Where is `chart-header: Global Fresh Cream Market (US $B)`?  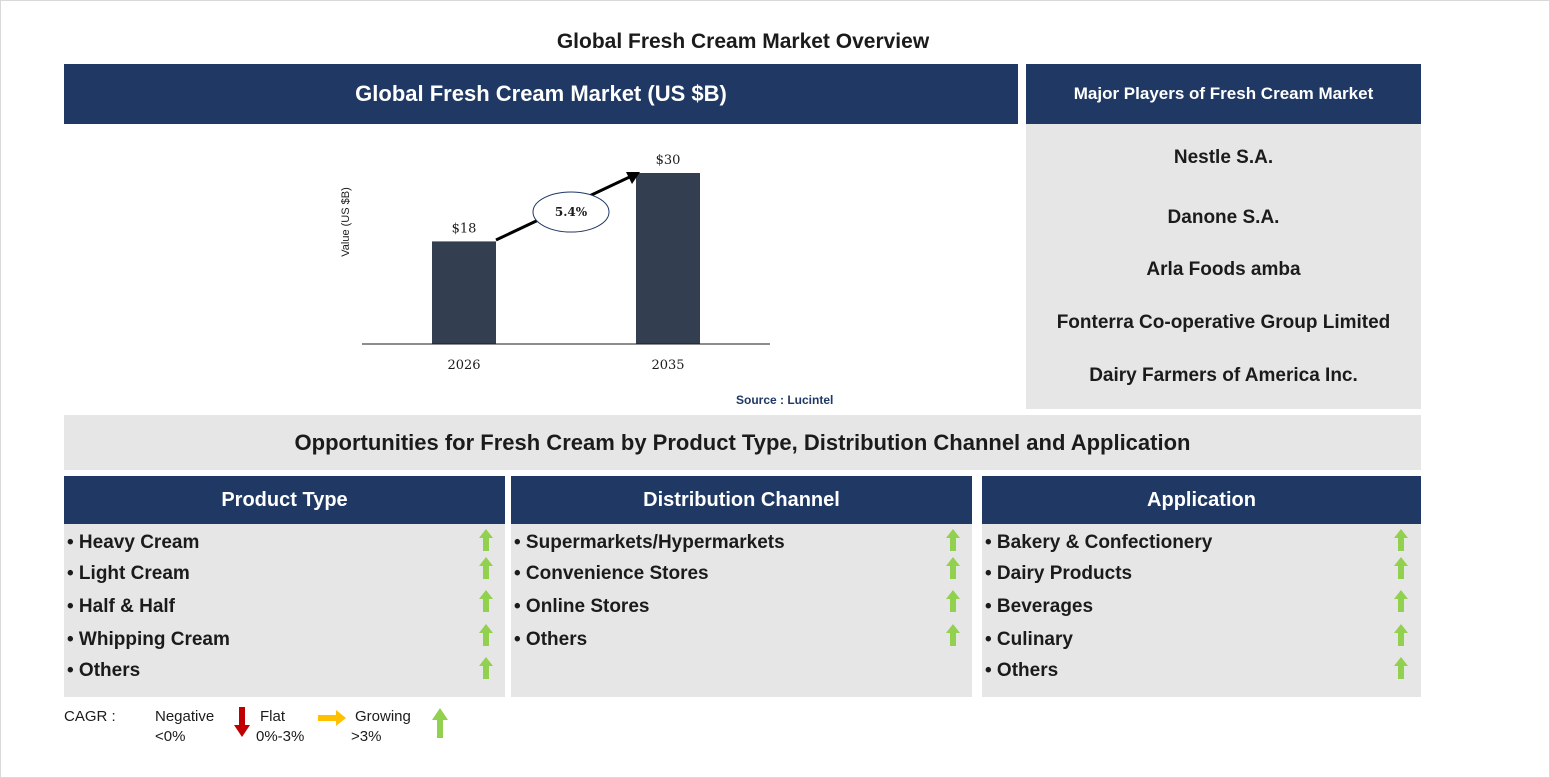
chart-header: Global Fresh Cream Market (US $B) is located at coordinates (541, 94).